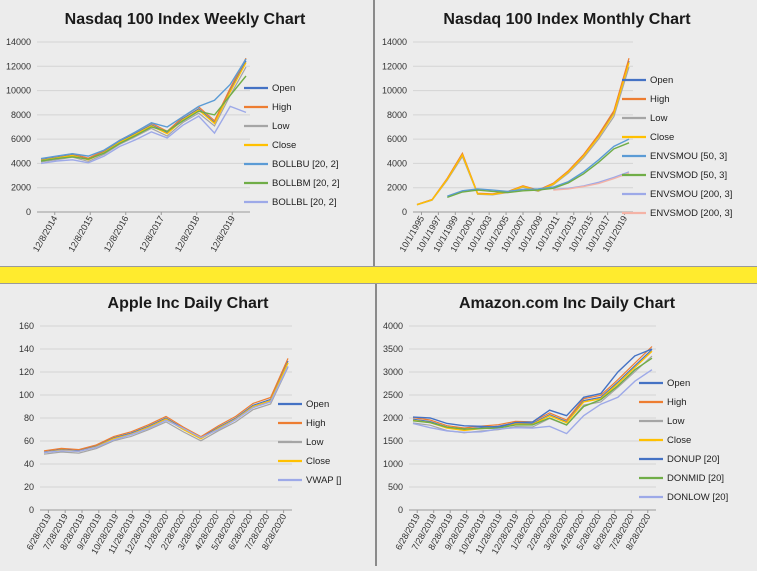  What do you see at coordinates (26, 395) in the screenshot?
I see `y-tick-label: 100` at bounding box center [26, 395].